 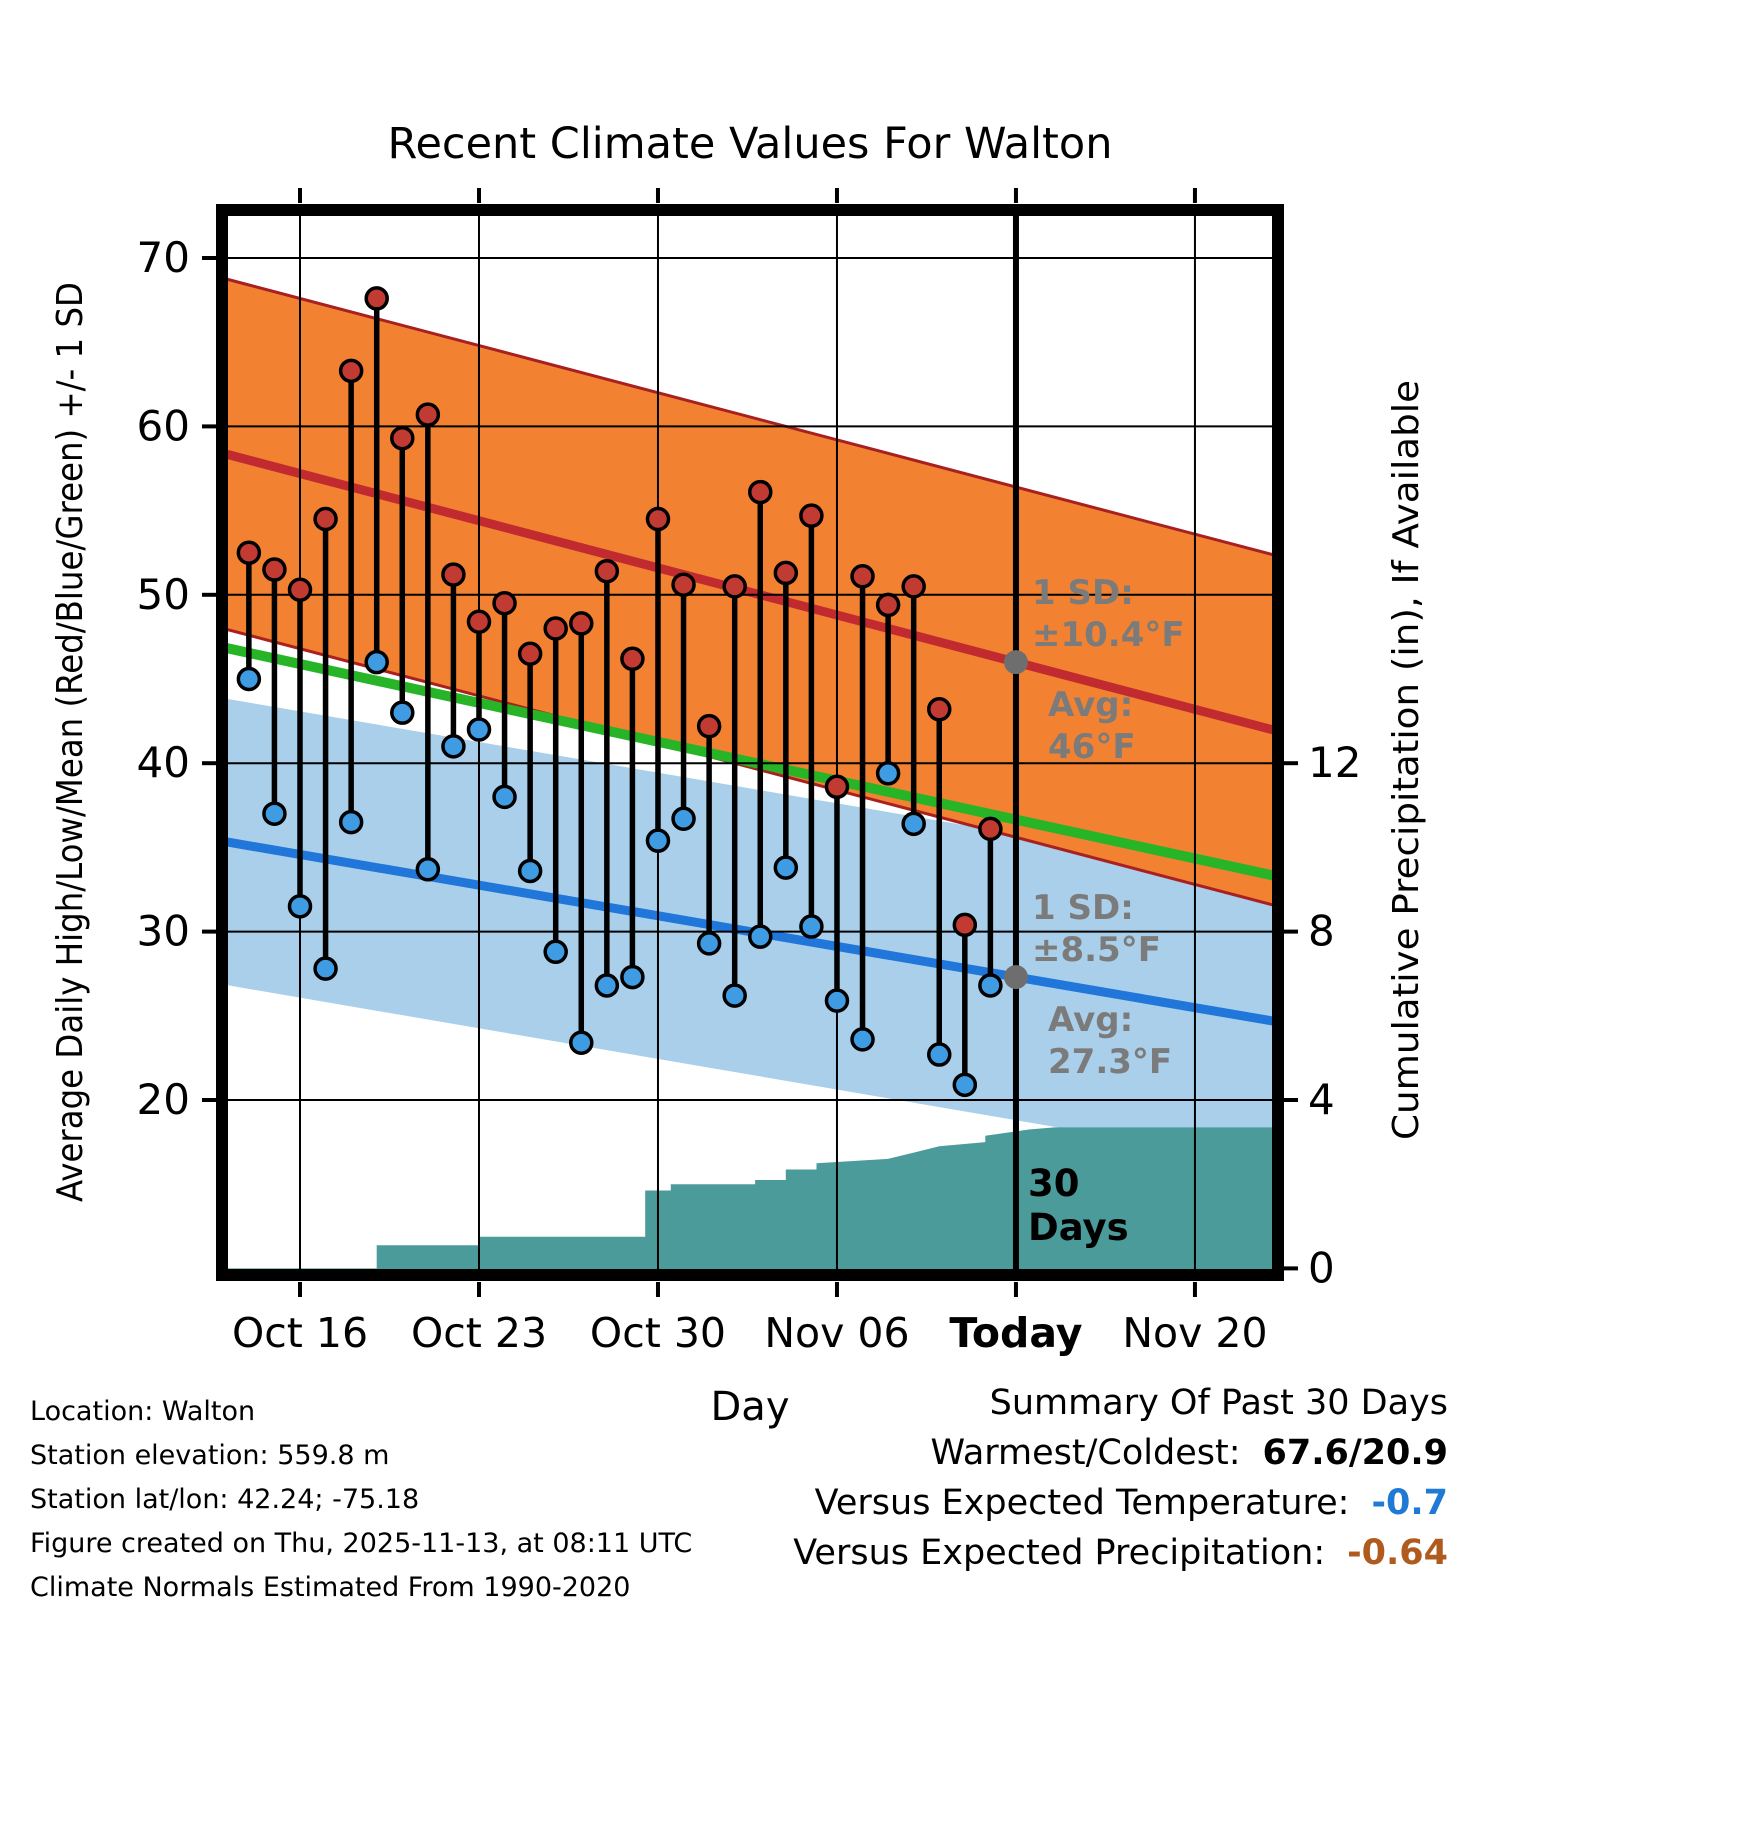 What do you see at coordinates (1083, 908) in the screenshot?
I see `low-sd-line1: 1 SD:` at bounding box center [1083, 908].